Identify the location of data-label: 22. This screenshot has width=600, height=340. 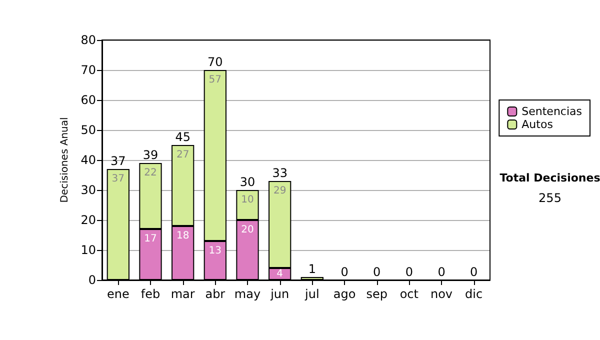
(150, 173).